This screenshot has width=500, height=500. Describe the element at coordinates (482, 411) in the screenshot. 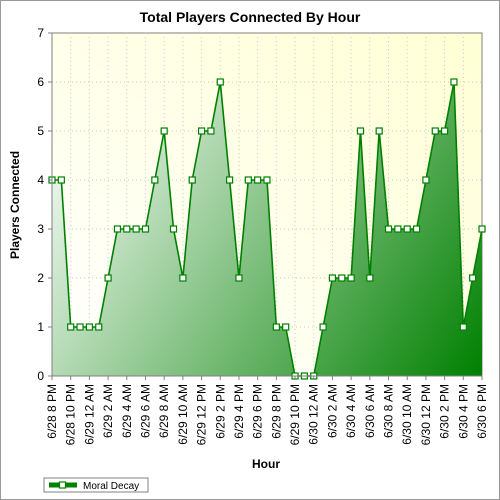

I see `x-tick-label: 6/30 6 PM` at that location.